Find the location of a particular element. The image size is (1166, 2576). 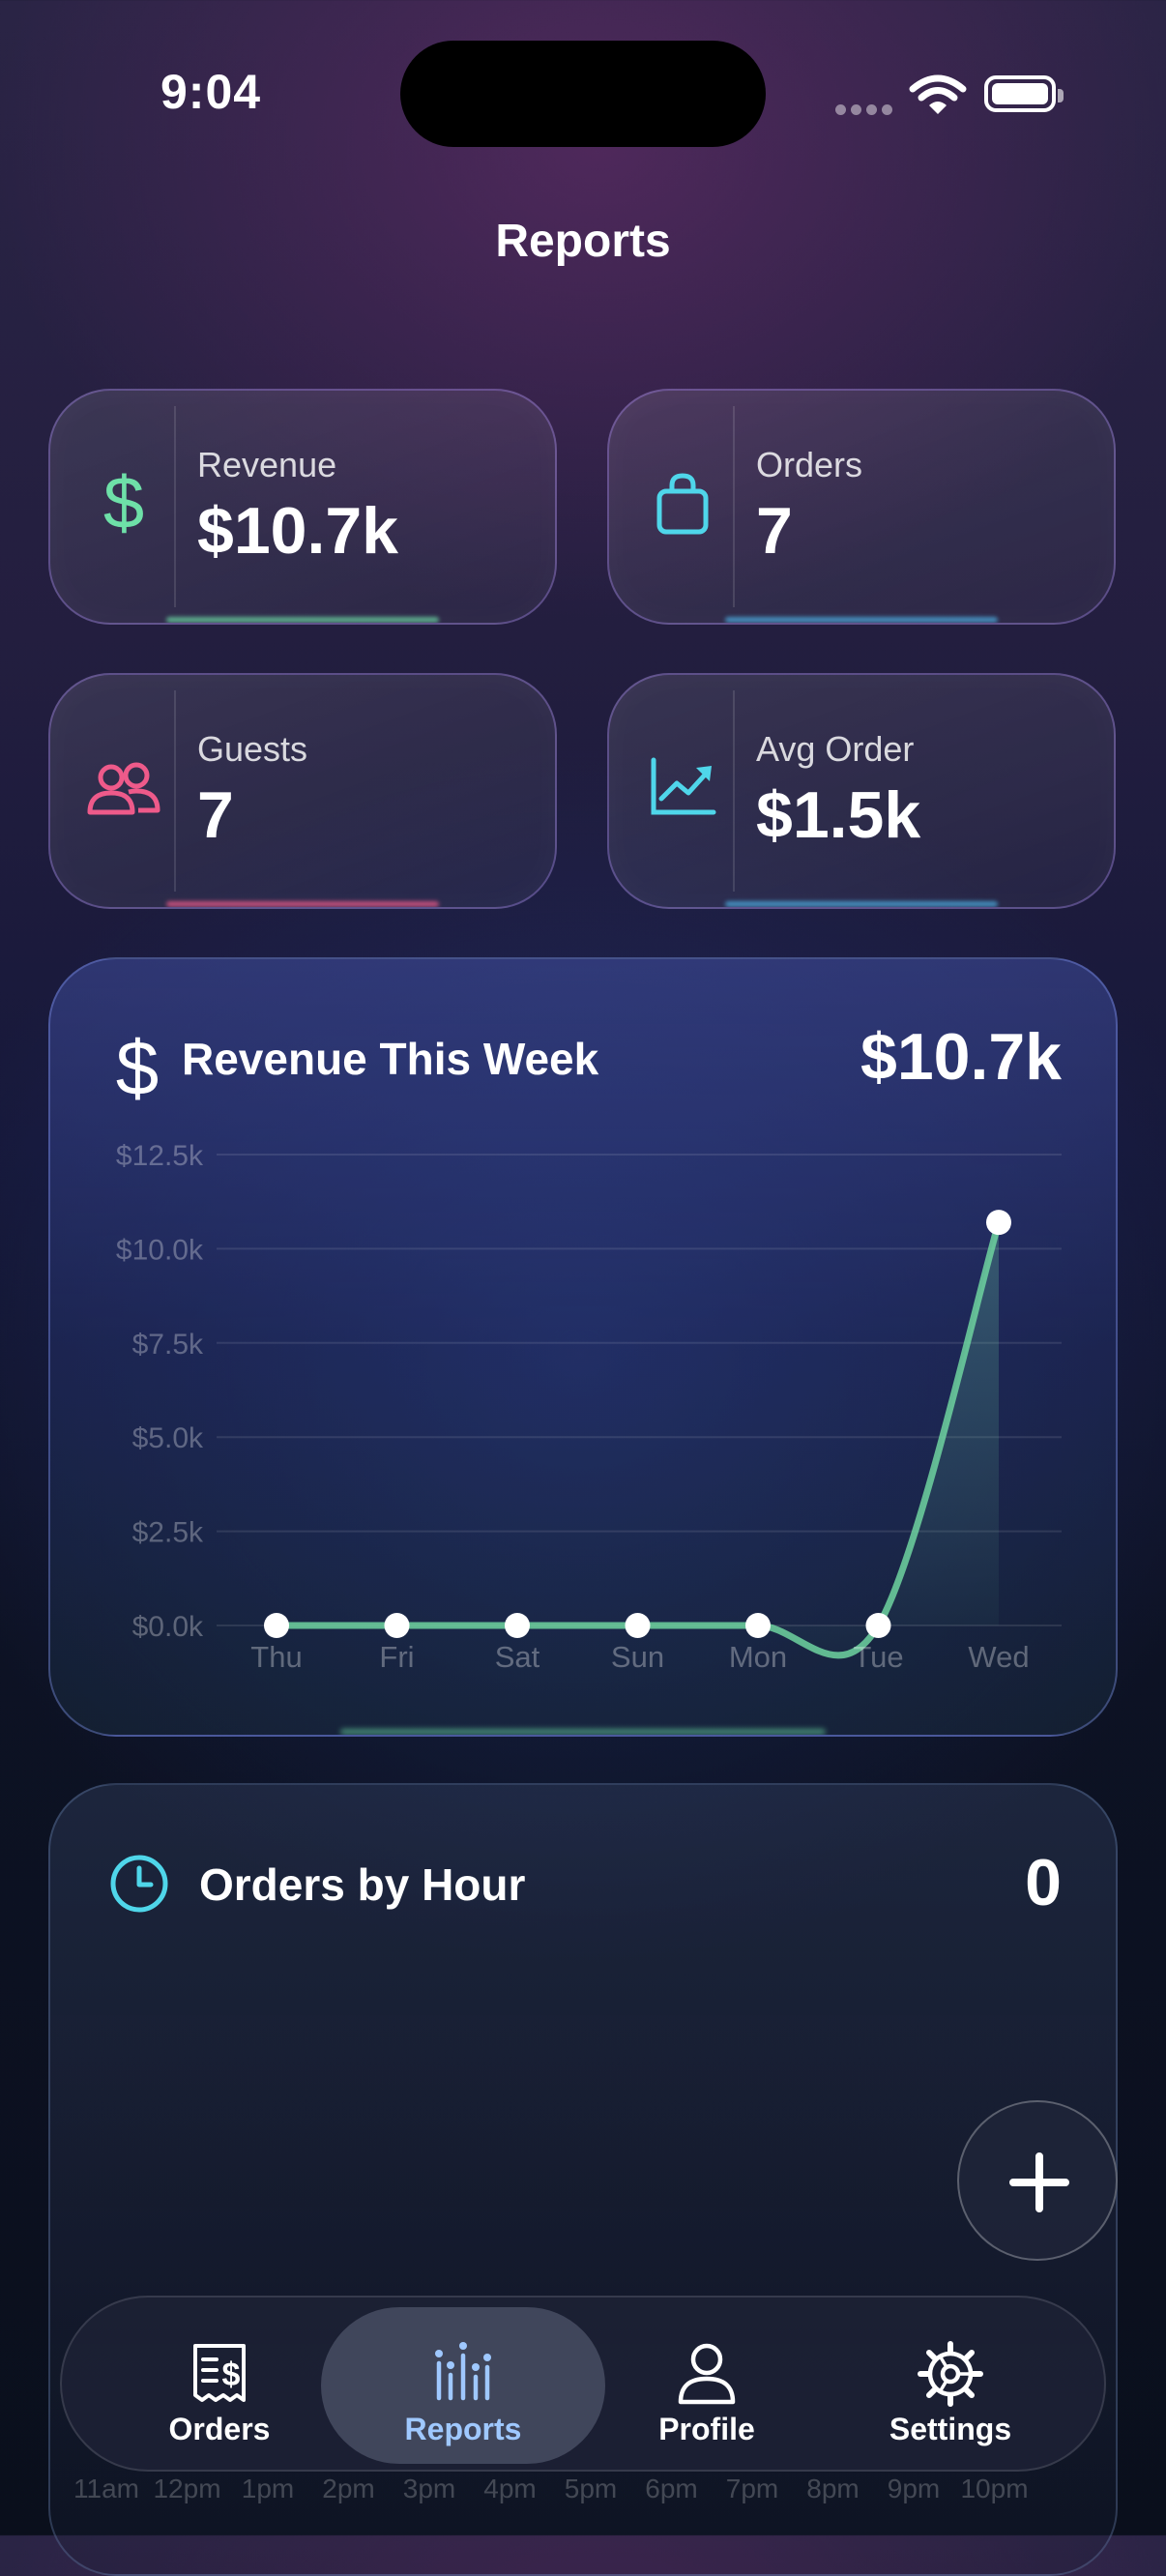

stat-card-revenue: $ Revenue $10.7k is located at coordinates (302, 507).